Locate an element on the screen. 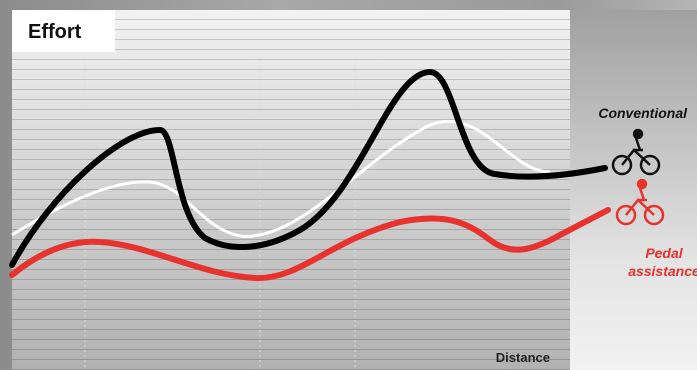  title-box: Effort is located at coordinates (63, 31).